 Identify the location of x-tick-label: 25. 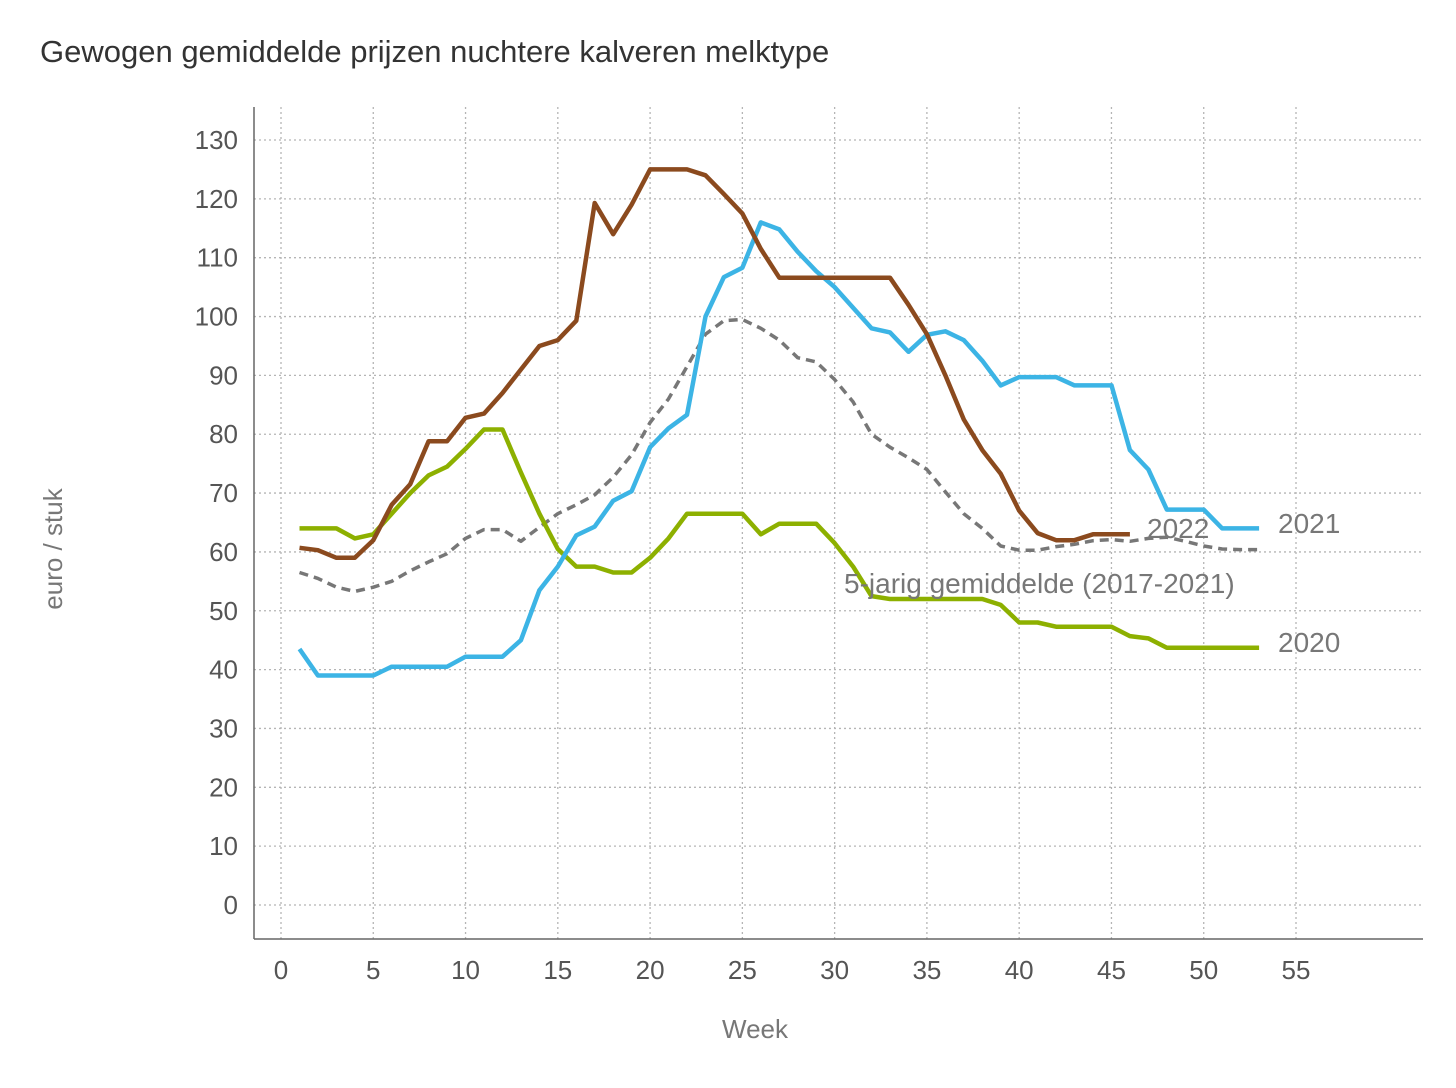
(742, 970).